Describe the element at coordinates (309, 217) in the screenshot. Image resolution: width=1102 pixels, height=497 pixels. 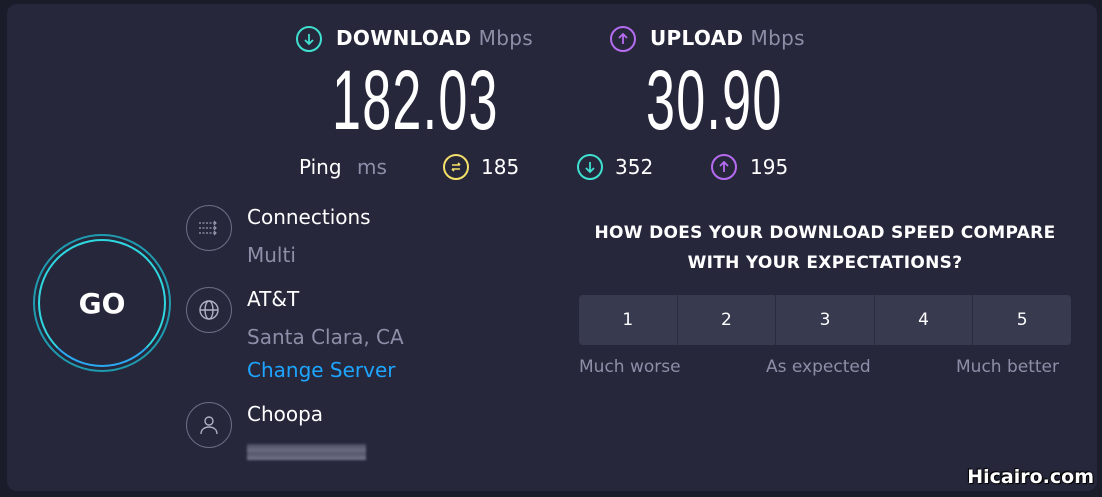
I see `connections-label: Connections` at that location.